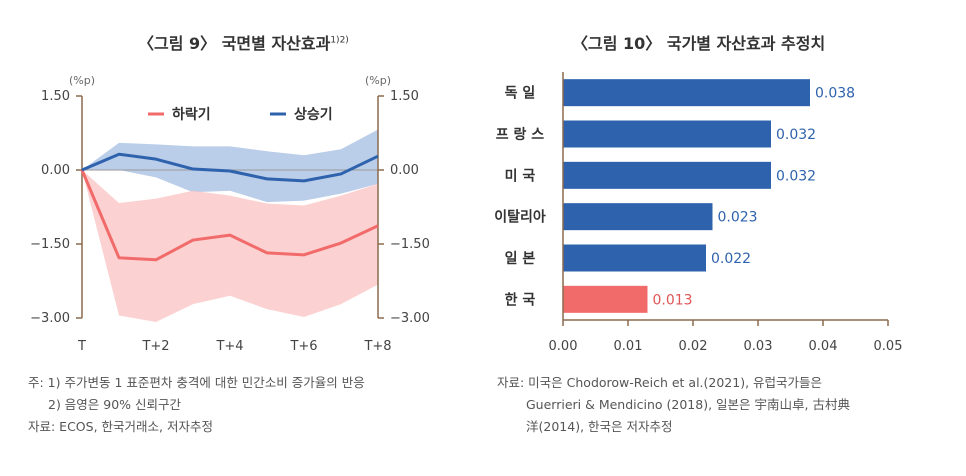  I want to click on x-tick-label: T, so click(81, 346).